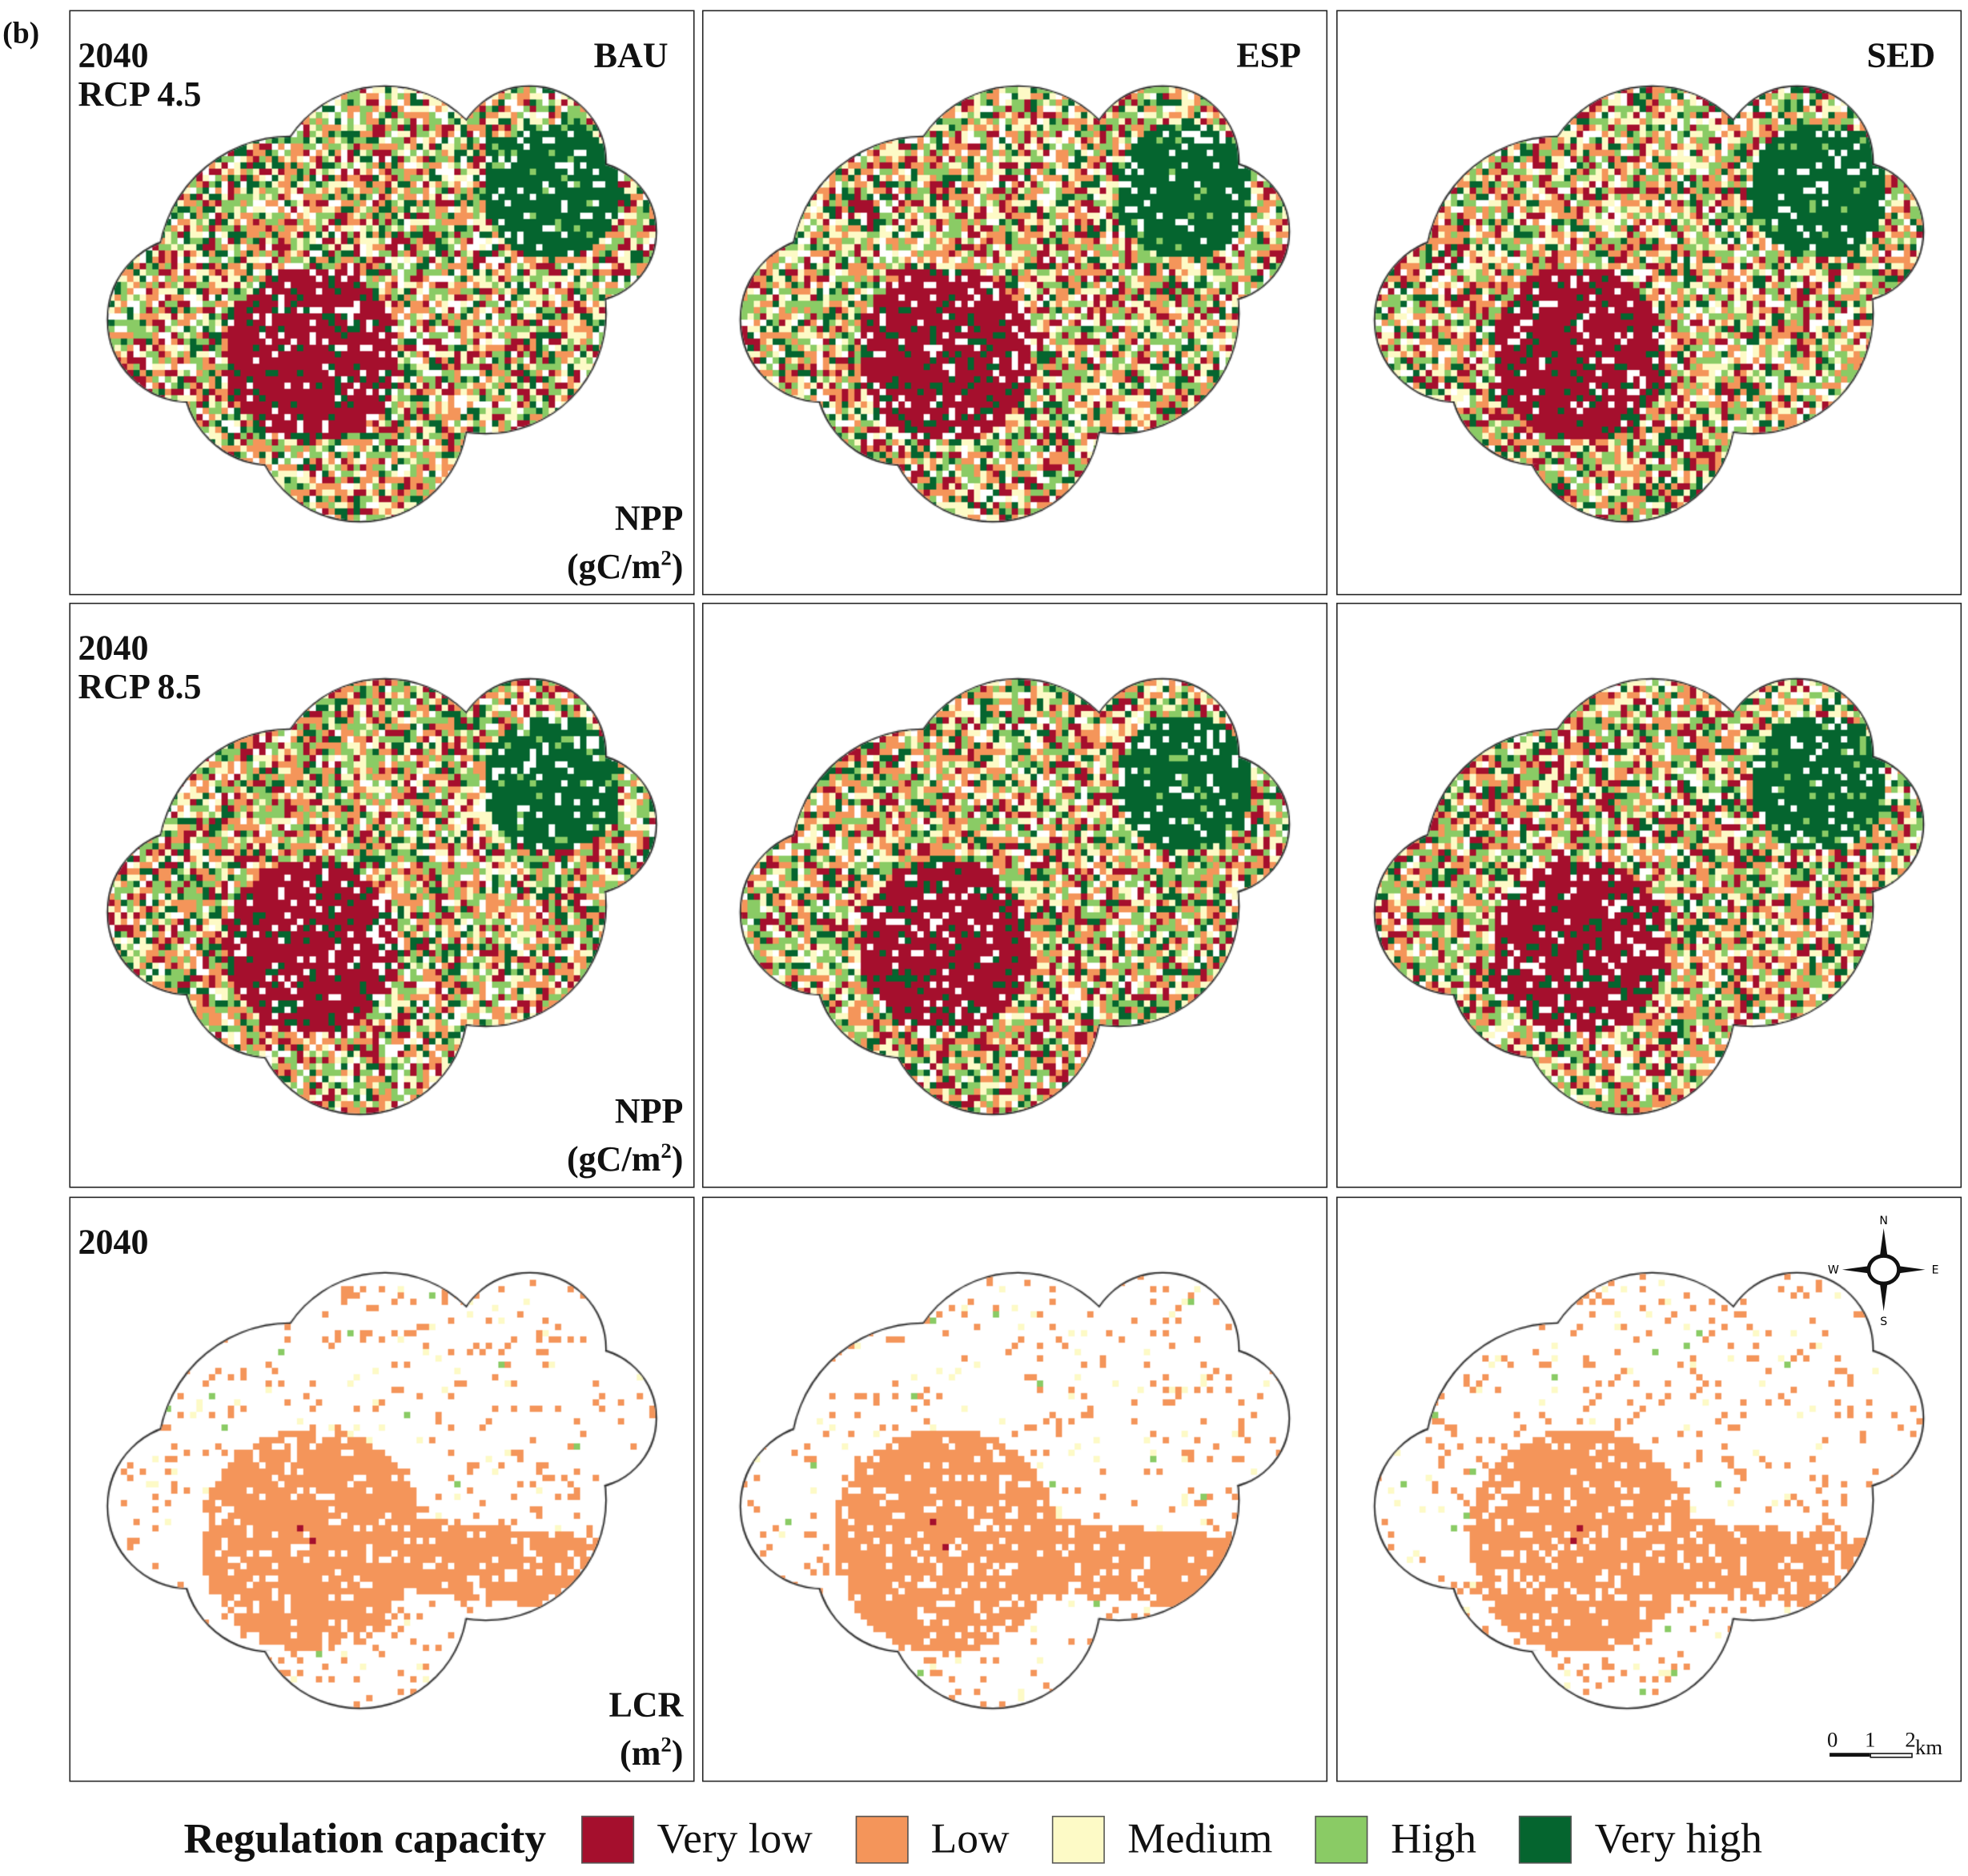  I want to click on legend-title: Regulation capacity, so click(365, 1838).